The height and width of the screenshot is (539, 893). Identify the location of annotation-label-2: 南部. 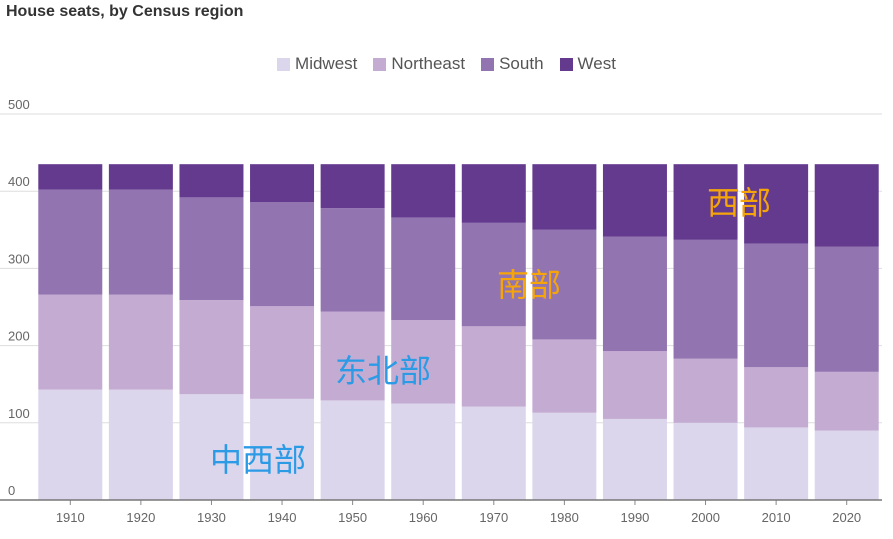
(529, 285).